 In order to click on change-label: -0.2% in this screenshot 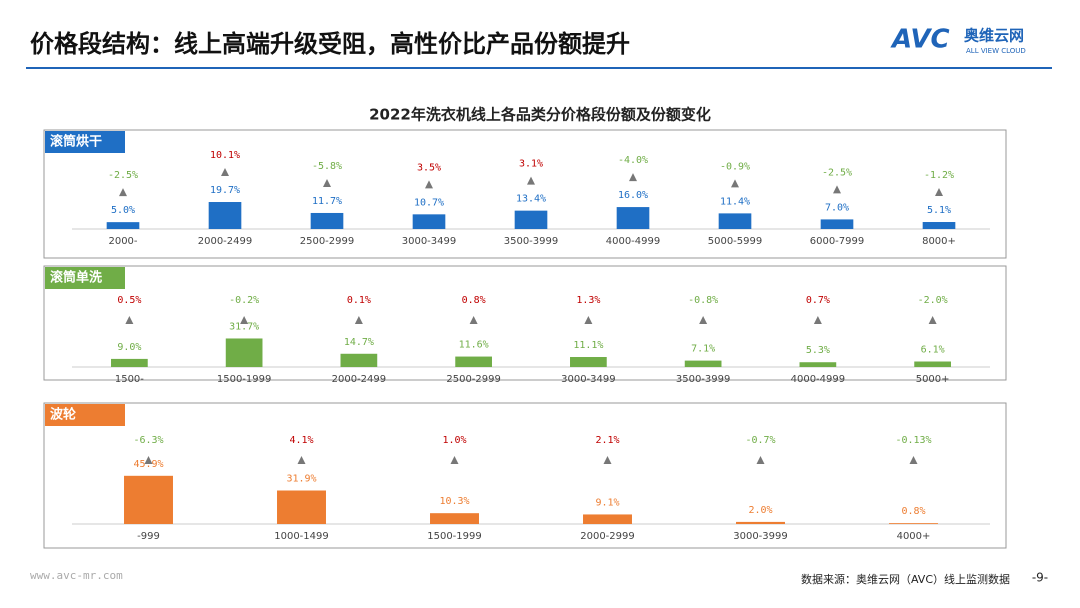, I will do `click(244, 300)`.